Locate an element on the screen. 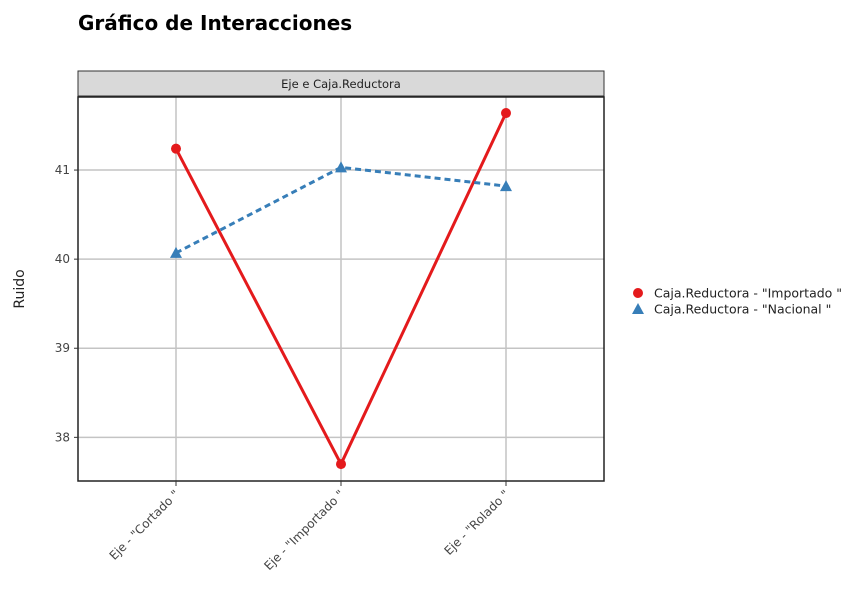 The height and width of the screenshot is (601, 865). y-tick-label: 39 is located at coordinates (62, 348).